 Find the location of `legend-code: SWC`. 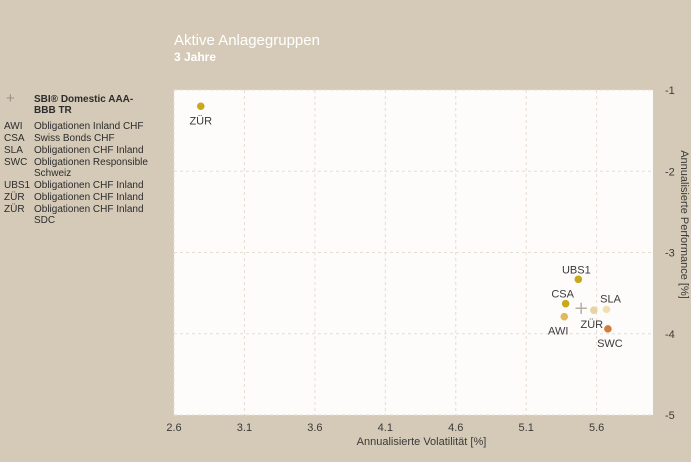

legend-code: SWC is located at coordinates (16, 162).